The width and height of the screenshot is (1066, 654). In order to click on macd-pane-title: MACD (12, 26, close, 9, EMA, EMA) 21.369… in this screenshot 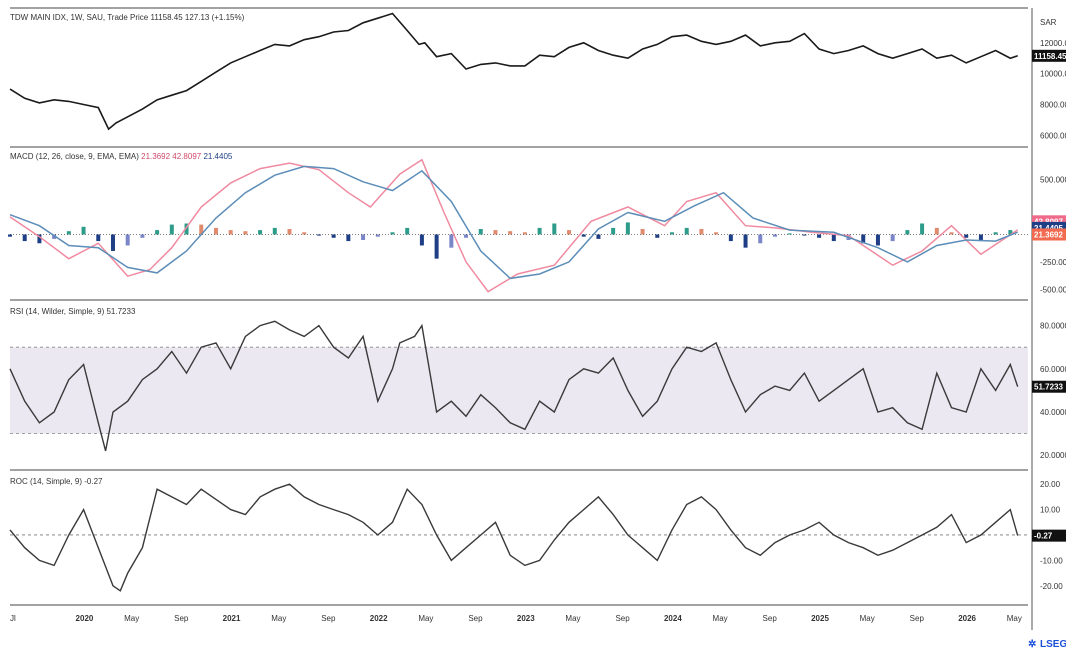, I will do `click(121, 156)`.